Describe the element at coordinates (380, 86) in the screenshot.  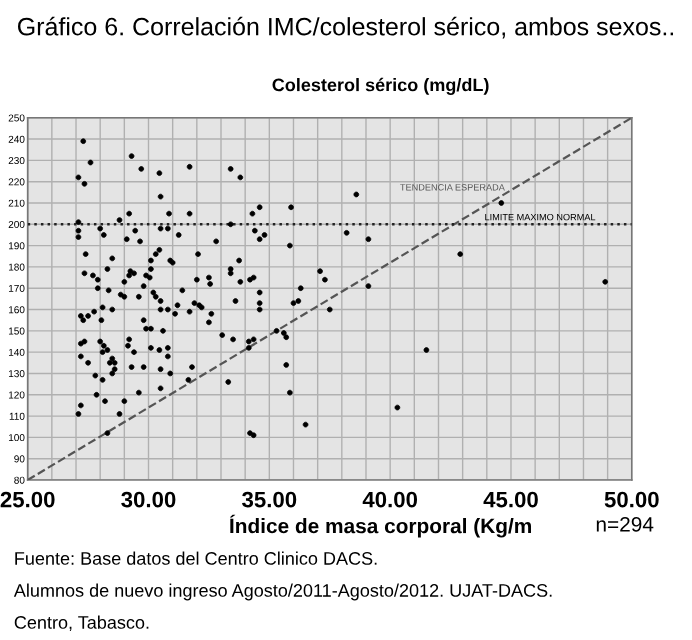
I see `y-axis-title: Colesterol sérico (mg/dL)` at that location.